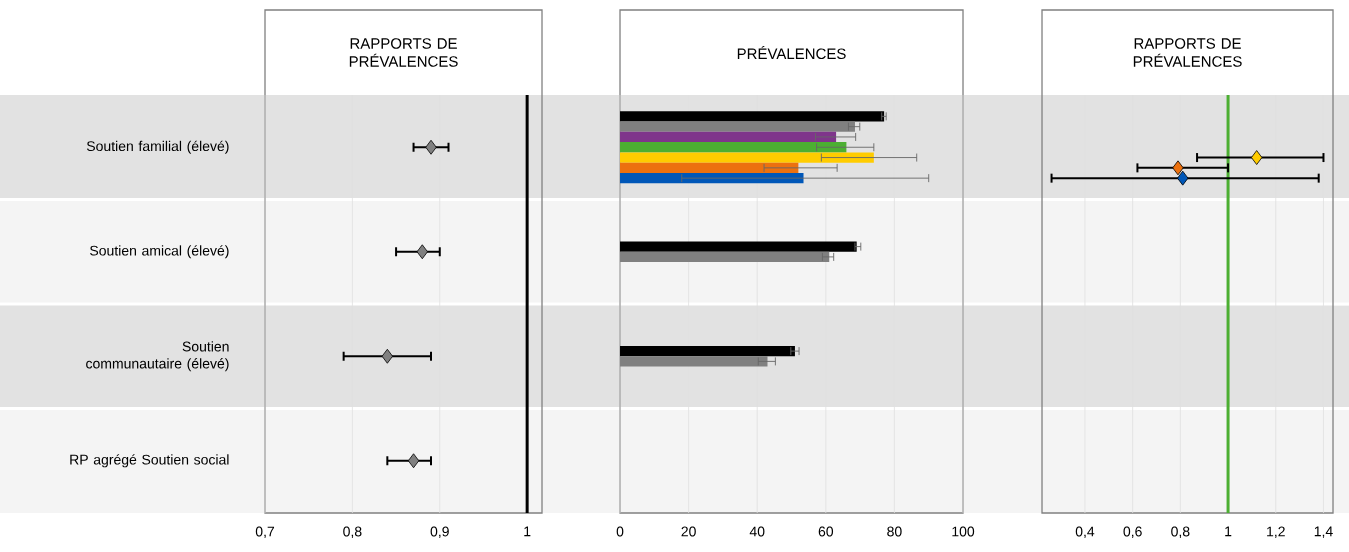 This screenshot has width=1349, height=552. I want to click on x-tick-label: 80, so click(894, 531).